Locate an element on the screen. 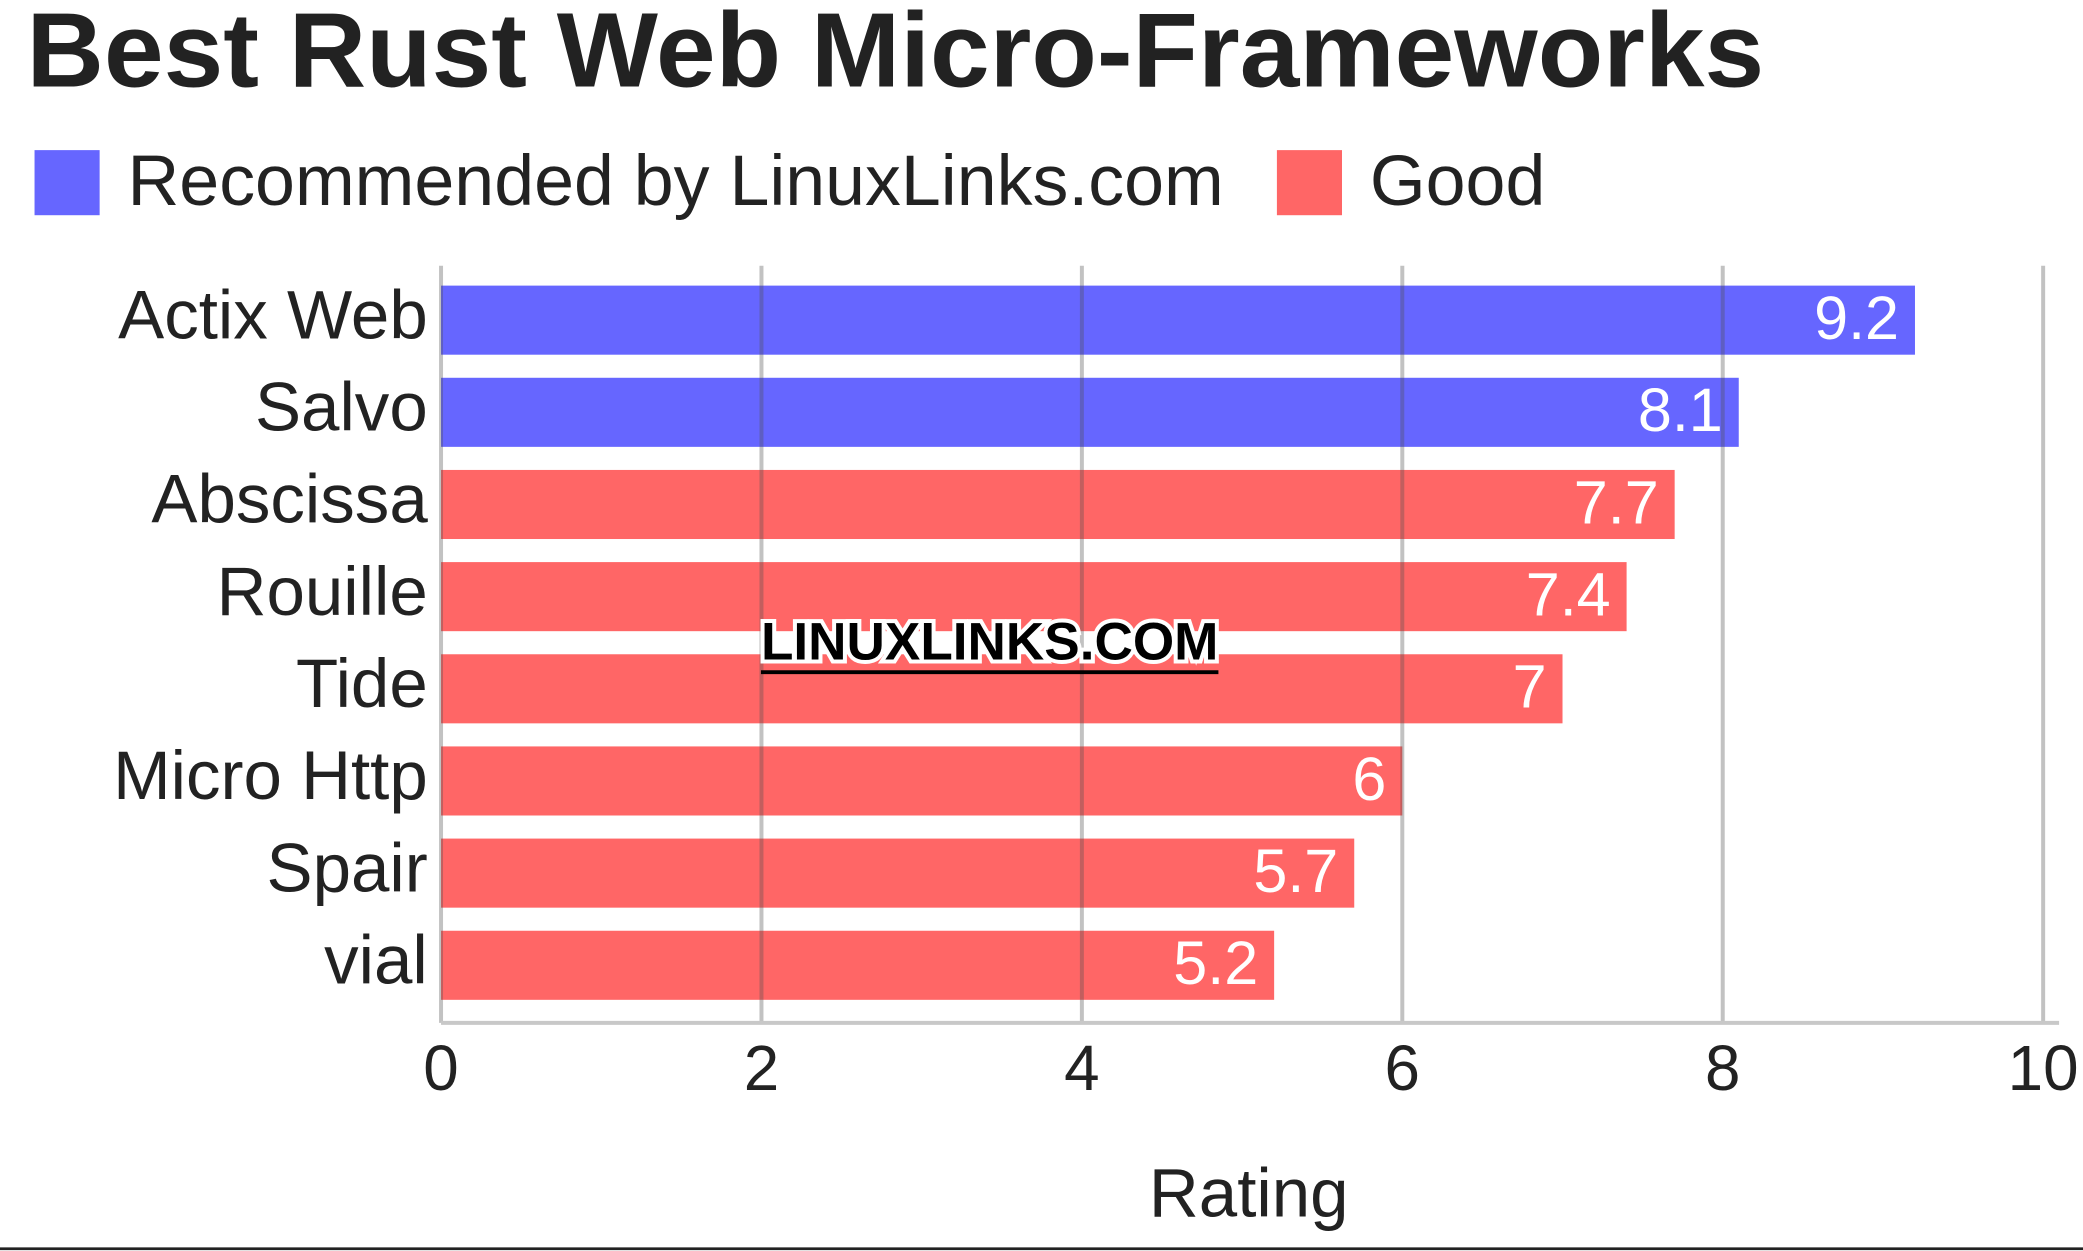 This screenshot has height=1251, width=2083. x-axis-label: Rating is located at coordinates (1249, 1193).